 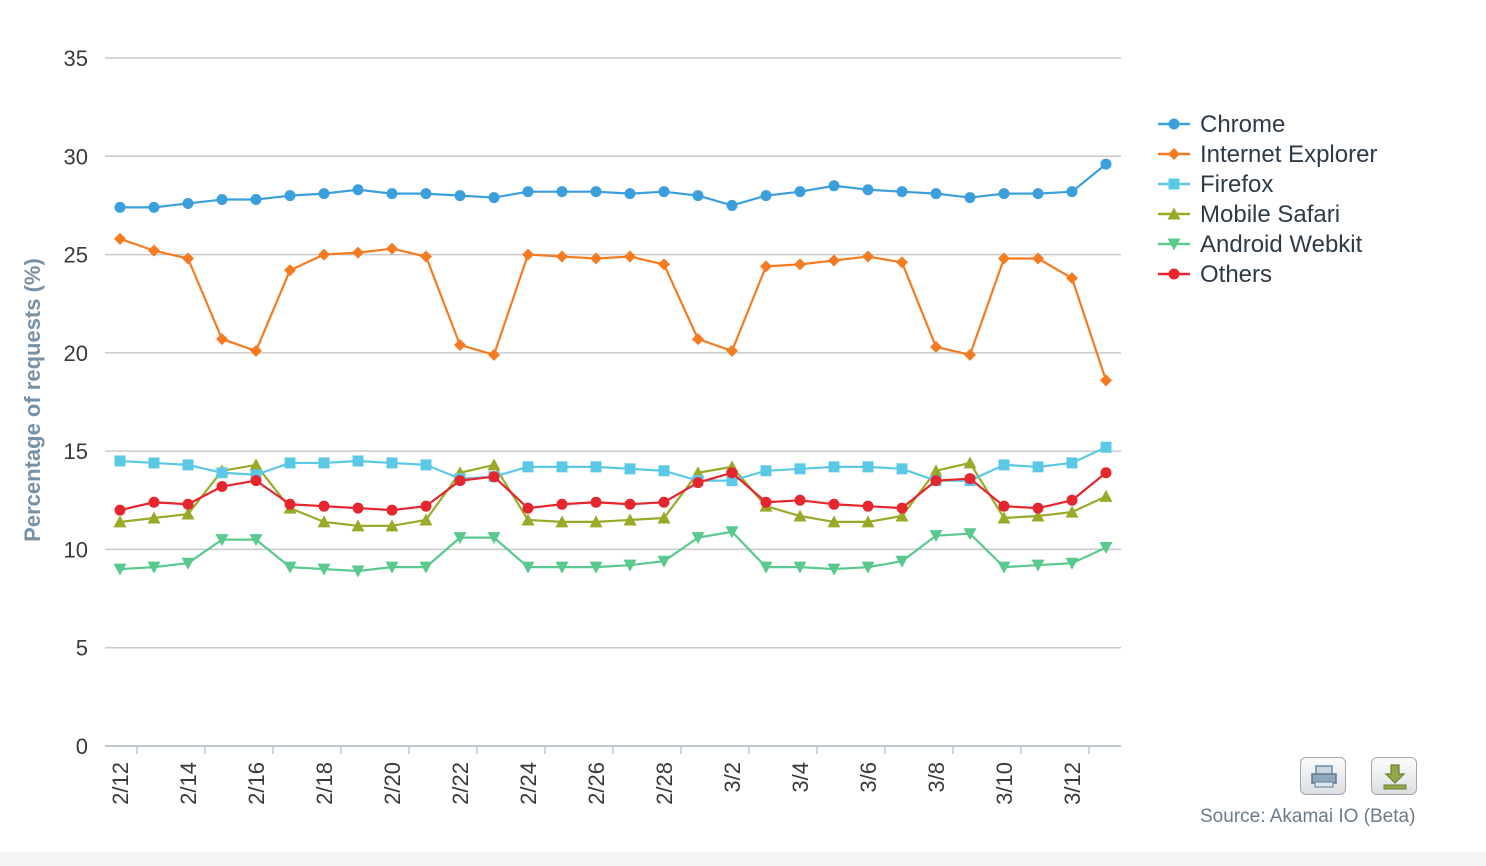 I want to click on legend-item: Firefox, so click(x=1215, y=184).